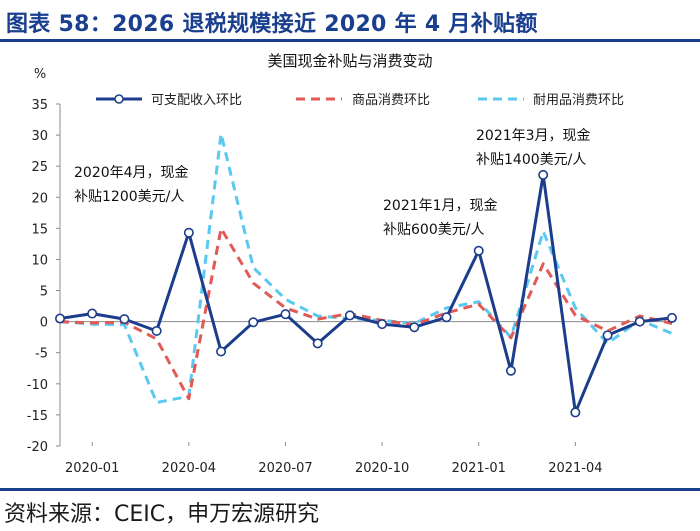  Describe the element at coordinates (531, 160) in the screenshot. I see `annotation-text: 补贴1400美元/人` at that location.